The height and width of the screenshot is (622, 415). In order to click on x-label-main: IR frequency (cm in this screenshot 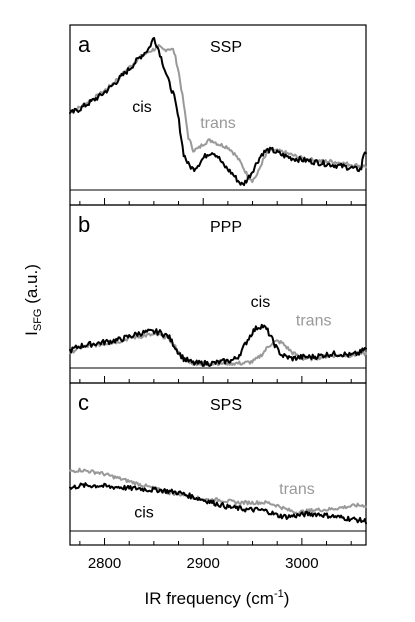, I will do `click(209, 598)`.